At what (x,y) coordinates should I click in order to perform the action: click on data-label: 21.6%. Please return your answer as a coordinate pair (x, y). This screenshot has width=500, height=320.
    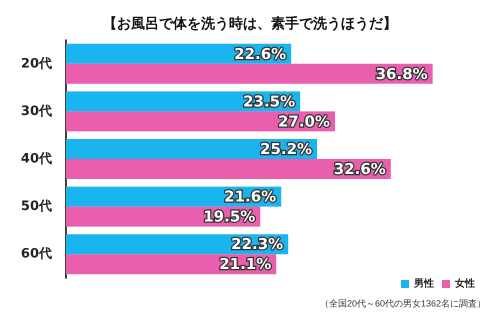
    Looking at the image, I should click on (250, 197).